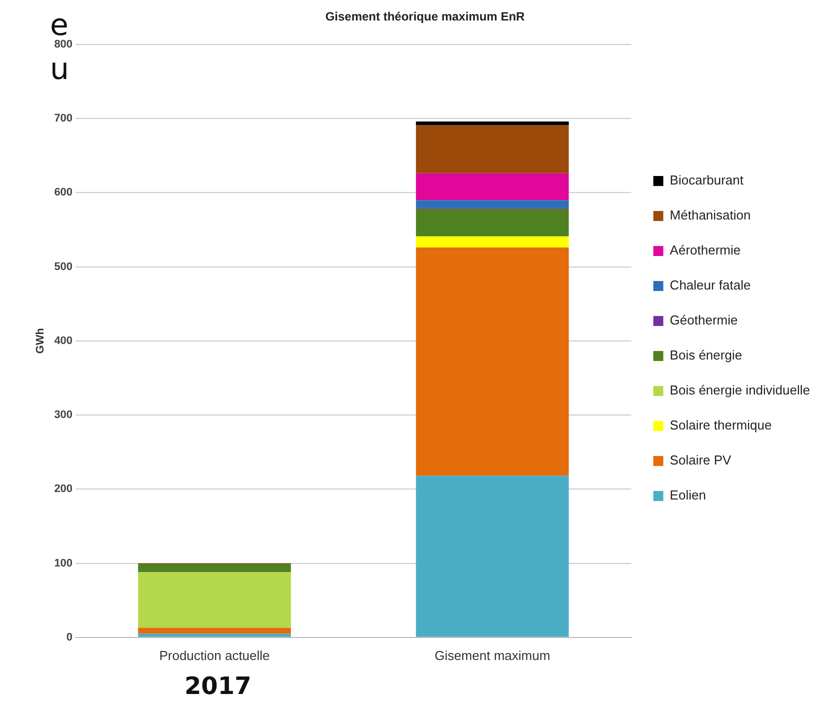 Image resolution: width=830 pixels, height=717 pixels. I want to click on legend-label: Bois énergie individuelle, so click(740, 390).